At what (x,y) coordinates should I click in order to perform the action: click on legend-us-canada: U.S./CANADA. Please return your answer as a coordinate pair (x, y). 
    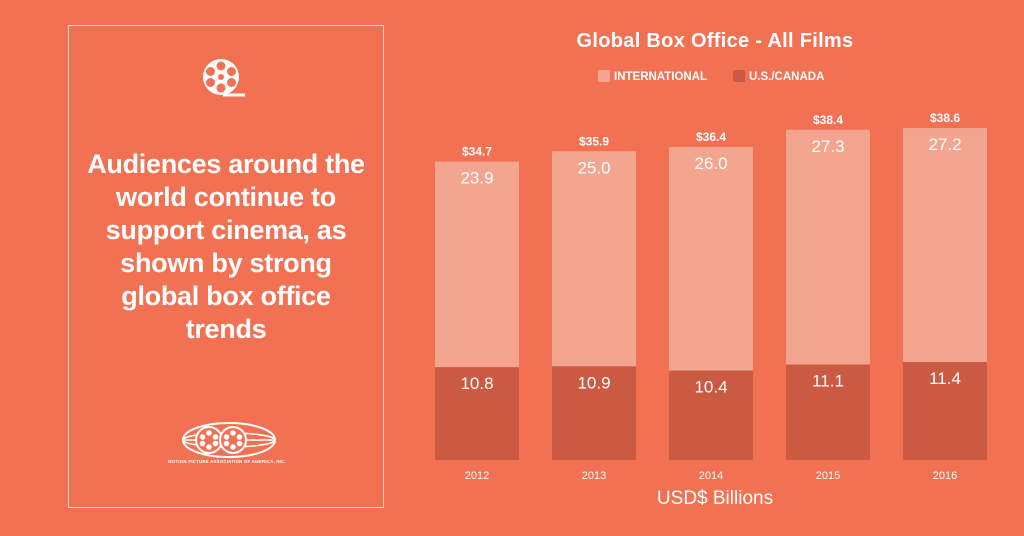
    Looking at the image, I should click on (778, 77).